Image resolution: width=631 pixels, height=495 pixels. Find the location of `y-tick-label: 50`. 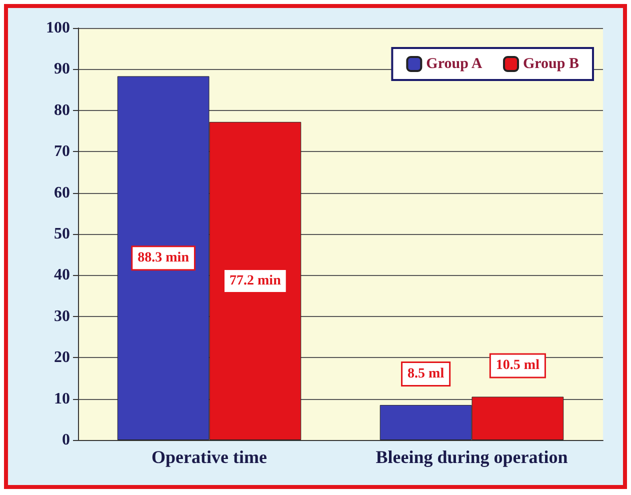

y-tick-label: 50 is located at coordinates (62, 234).